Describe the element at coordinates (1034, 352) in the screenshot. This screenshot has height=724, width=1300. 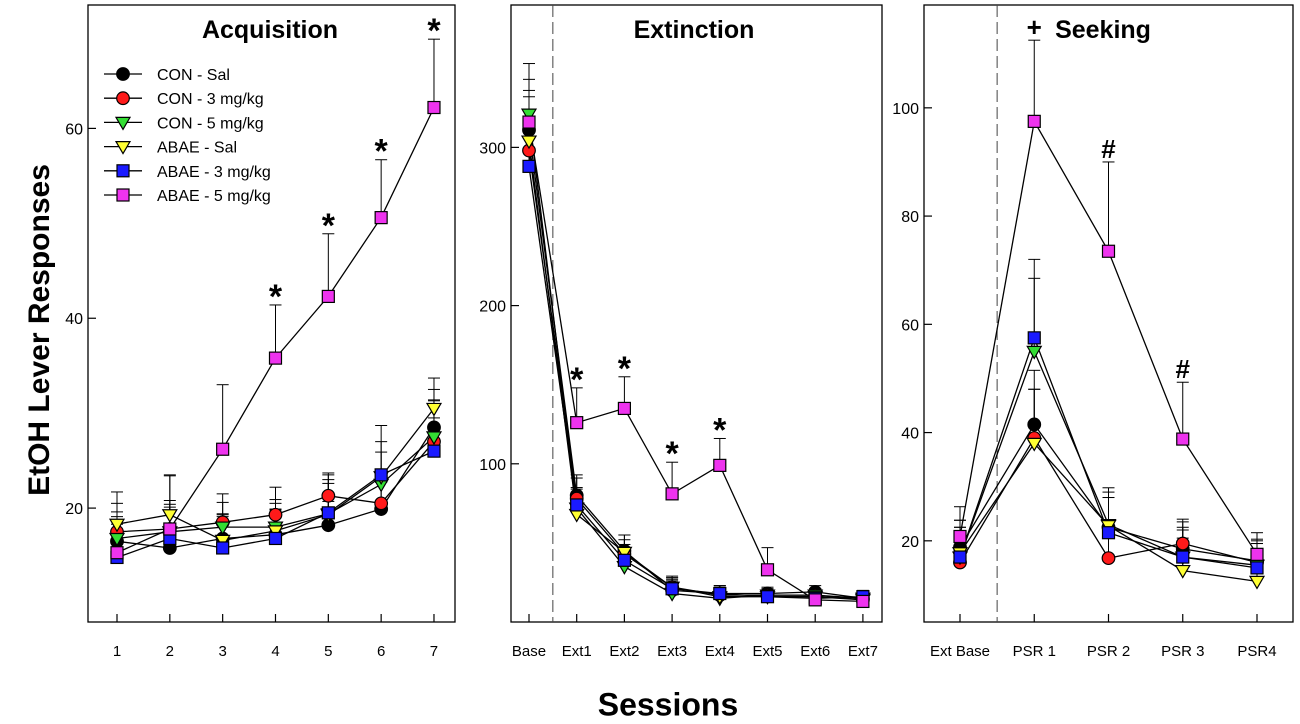
I see `seeking-point-con-5-mg-kg` at that location.